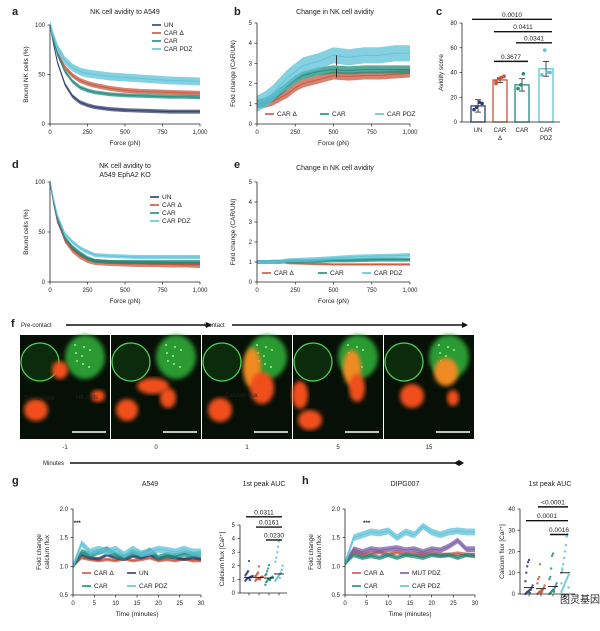 The width and height of the screenshot is (600, 631). What do you see at coordinates (429, 448) in the screenshot?
I see `time-label: 15` at bounding box center [429, 448].